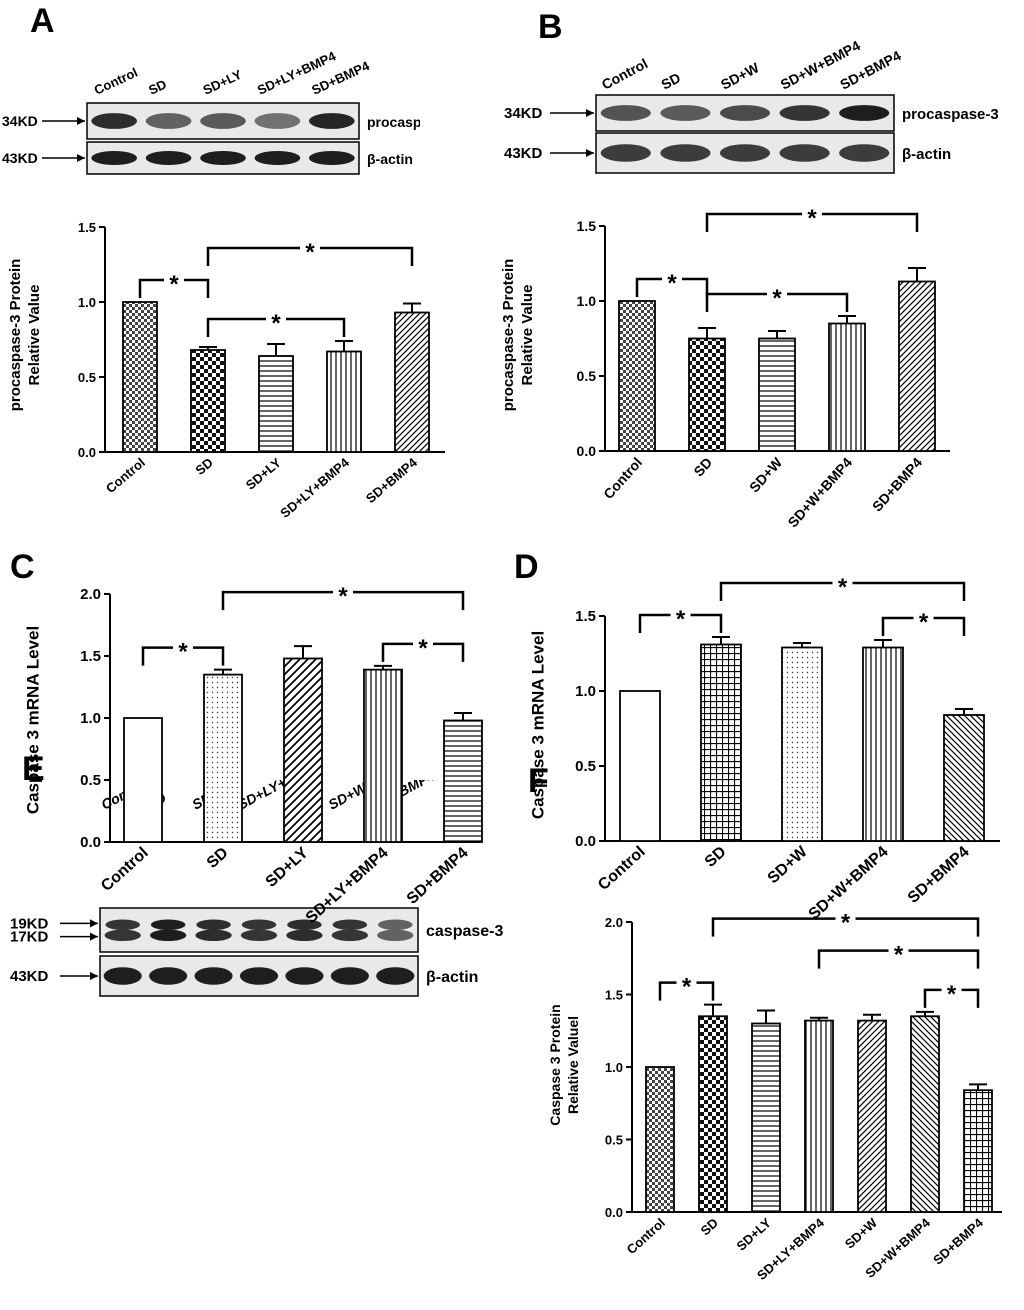 The height and width of the screenshot is (1310, 1024). I want to click on panel-label-c: C, so click(22, 567).